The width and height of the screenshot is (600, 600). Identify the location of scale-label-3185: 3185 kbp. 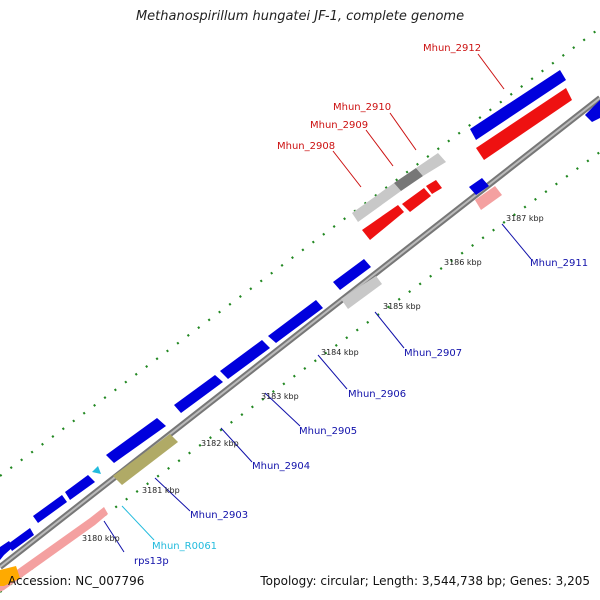
(402, 306).